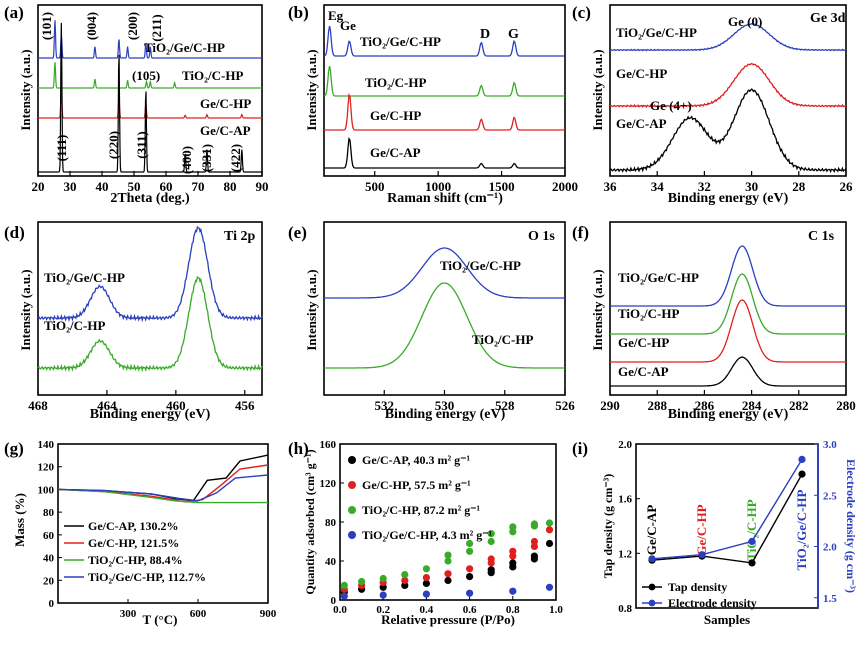 This screenshot has height=647, width=861. What do you see at coordinates (580, 232) in the screenshot?
I see `panel-label: (f)` at bounding box center [580, 232].